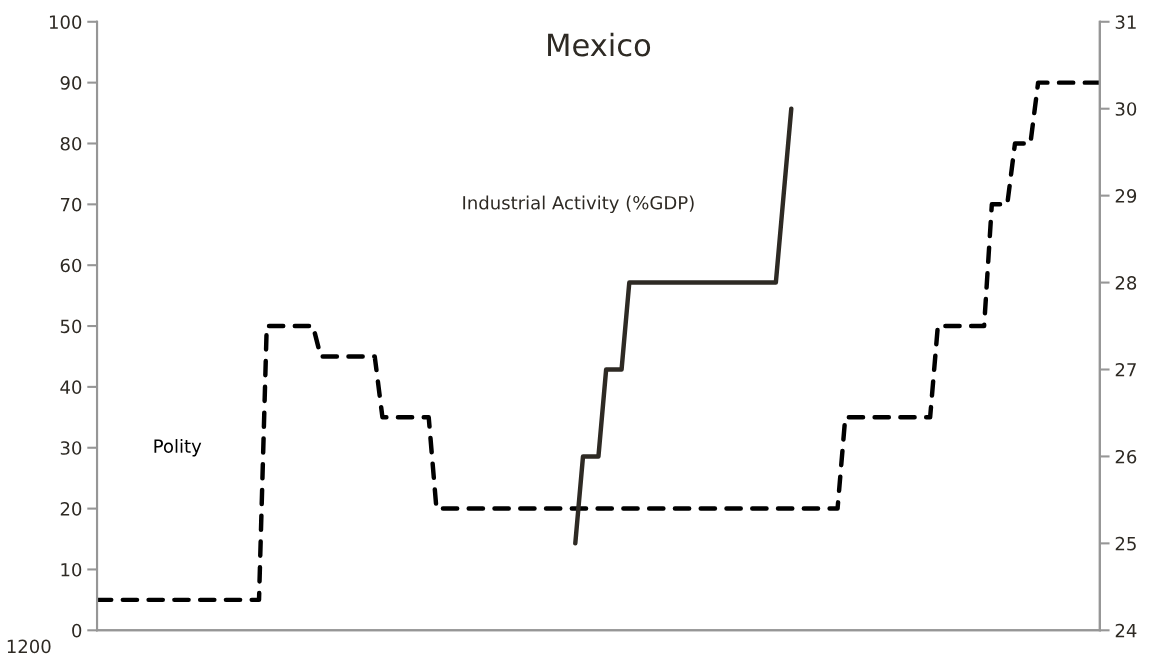 This screenshot has height=660, width=1162. I want to click on y-tick-label: 70, so click(71, 204).